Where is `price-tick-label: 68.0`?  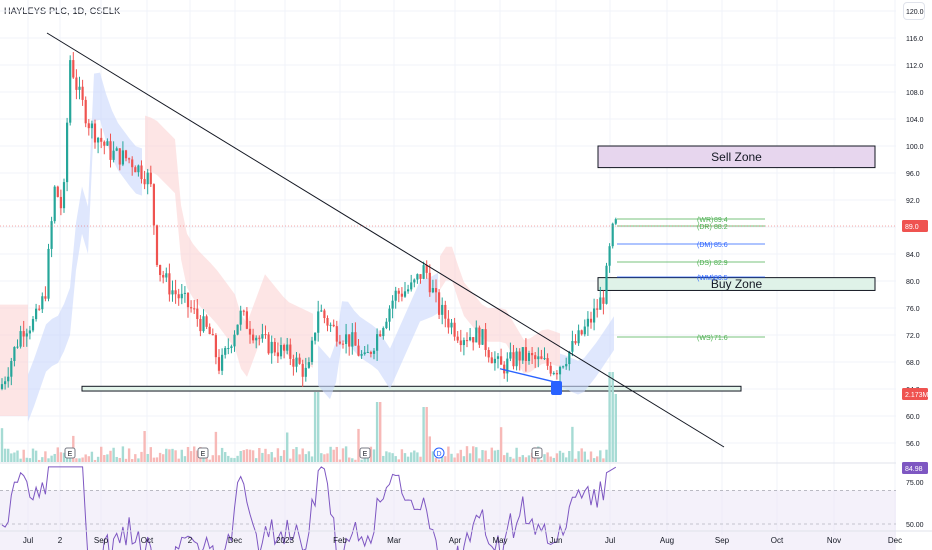
price-tick-label: 68.0 is located at coordinates (913, 363).